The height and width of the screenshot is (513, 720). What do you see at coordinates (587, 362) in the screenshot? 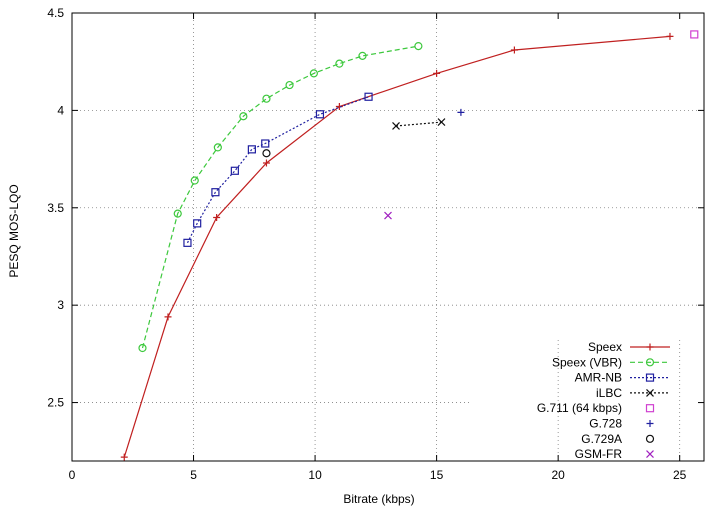
I see `legend-label-1: Speex (VBR)` at bounding box center [587, 362].